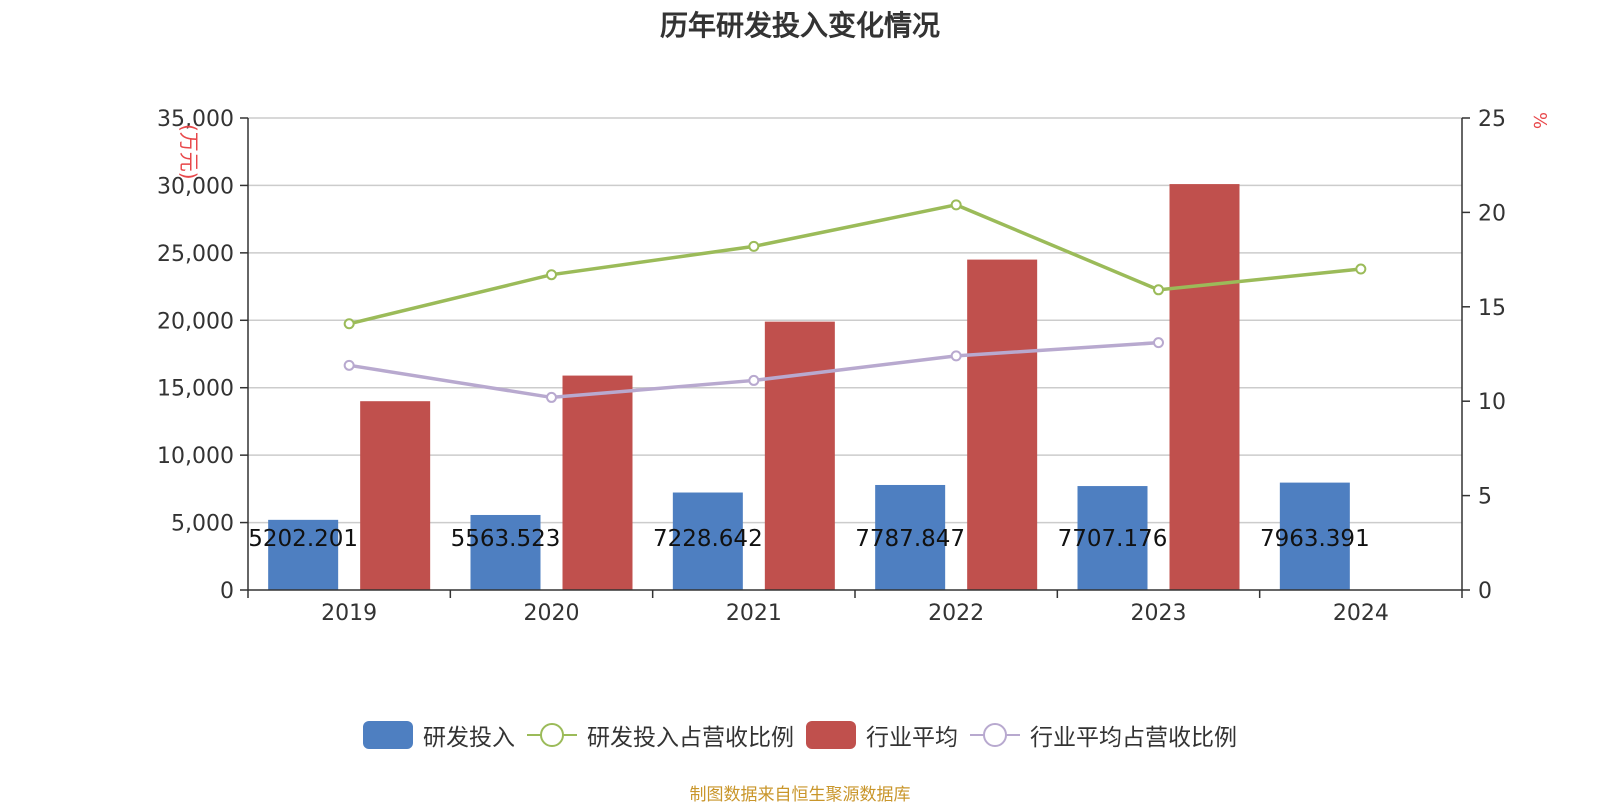 Image resolution: width=1600 pixels, height=805 pixels. What do you see at coordinates (1159, 613) in the screenshot?
I see `x-tick-label: 2023` at bounding box center [1159, 613].